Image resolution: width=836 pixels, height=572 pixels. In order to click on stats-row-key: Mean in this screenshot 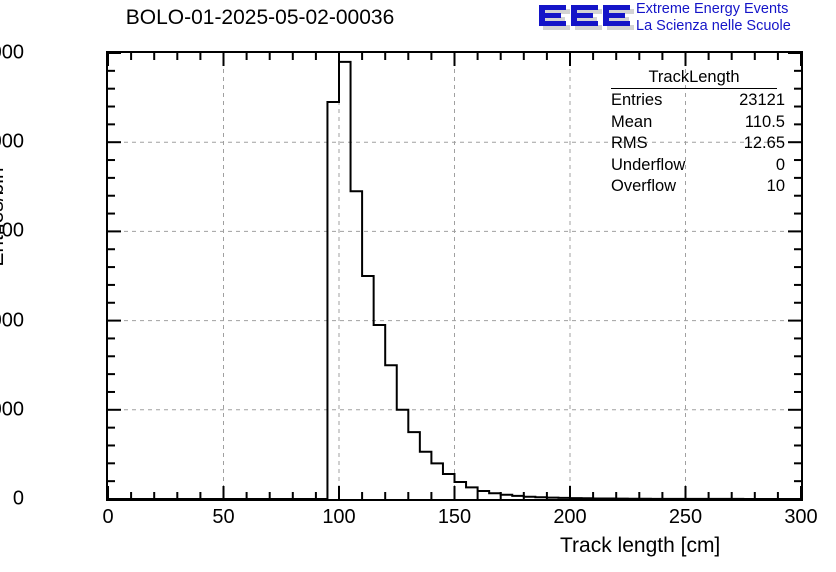, I will do `click(632, 121)`.